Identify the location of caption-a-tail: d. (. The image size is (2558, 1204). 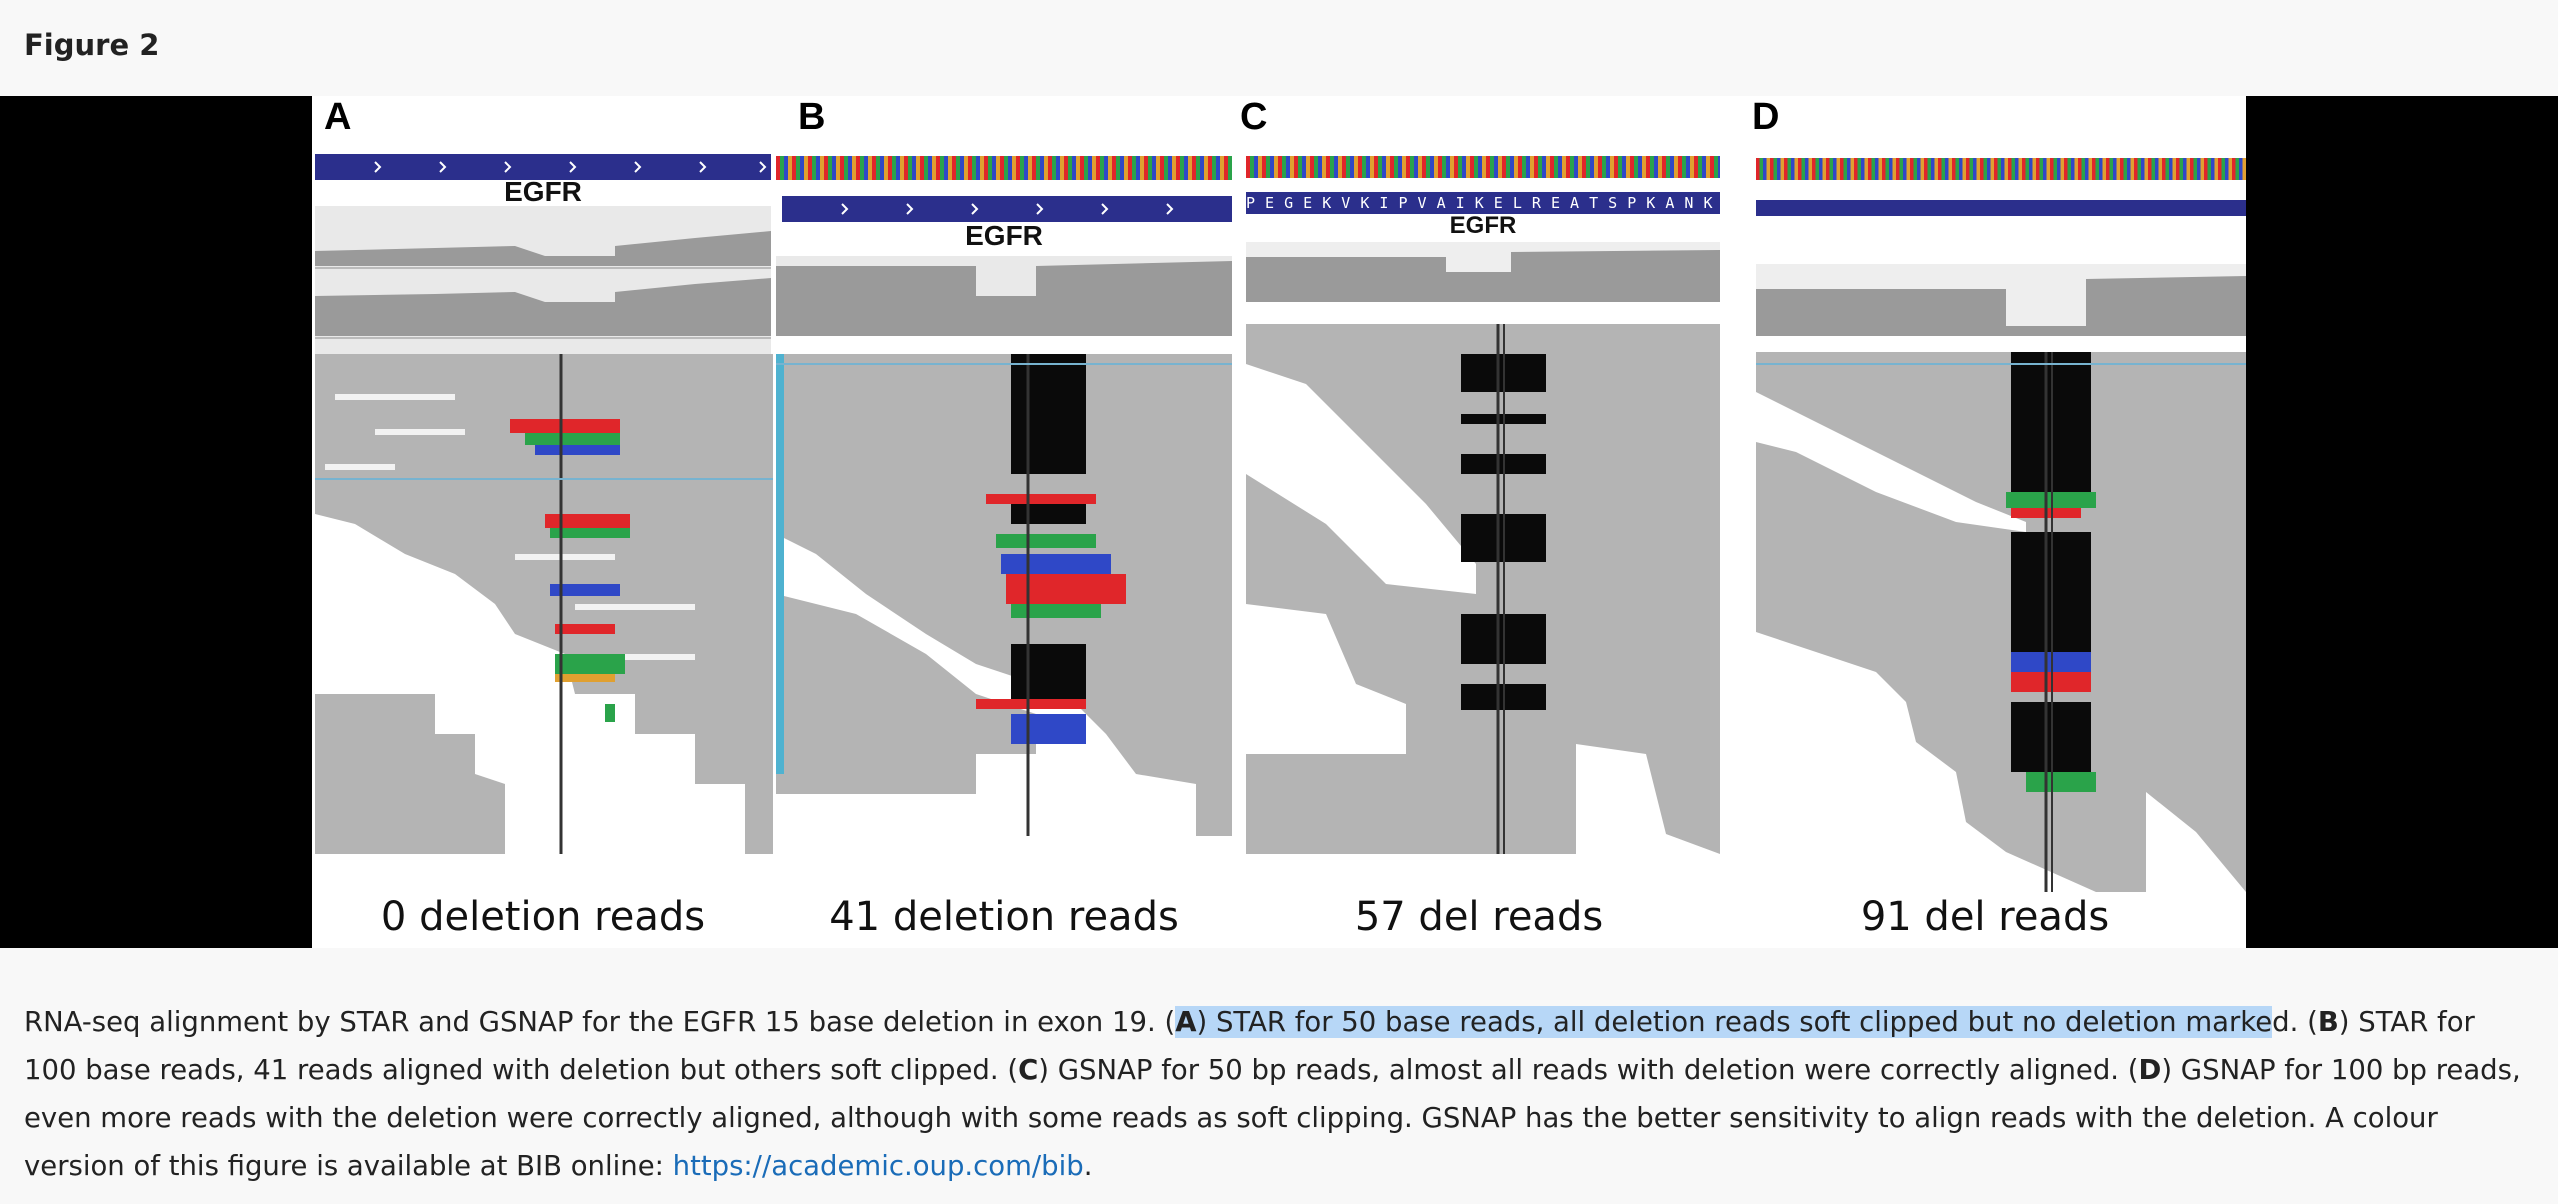
(2295, 1022).